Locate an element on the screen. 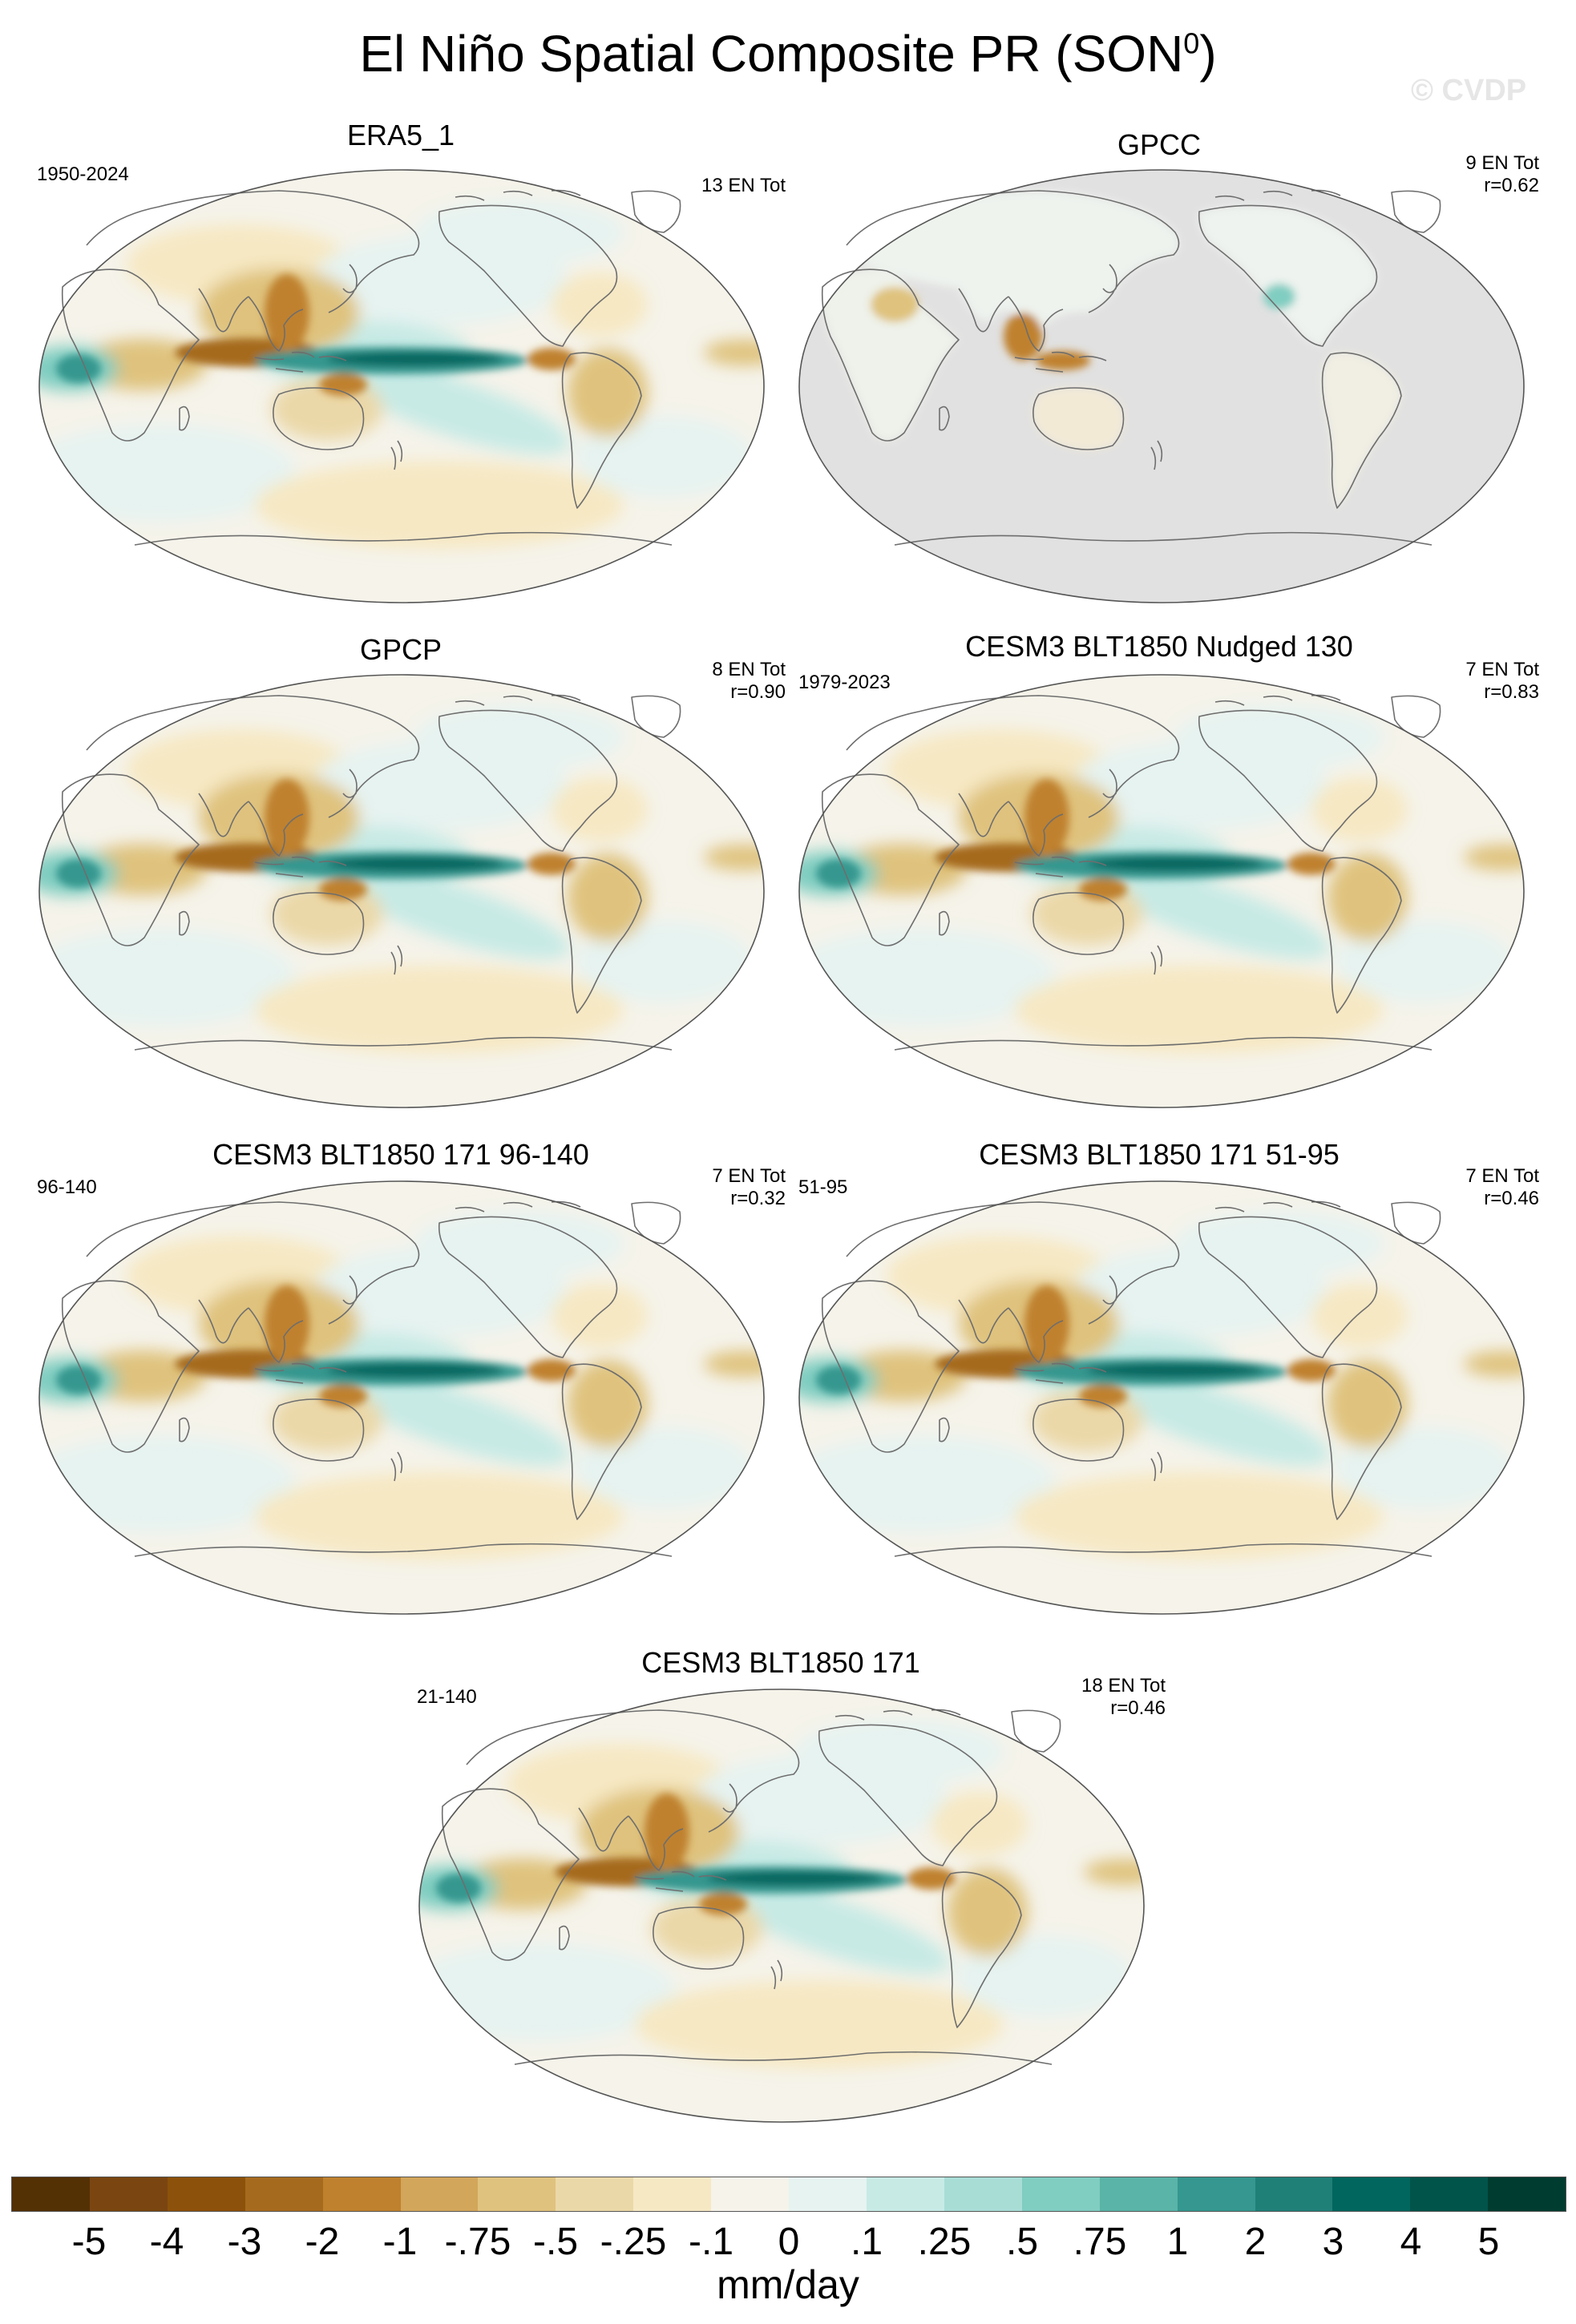 Image resolution: width=1576 pixels, height=2324 pixels. panel-title: CESM3 BLT1850 Nudged 130 is located at coordinates (1159, 646).